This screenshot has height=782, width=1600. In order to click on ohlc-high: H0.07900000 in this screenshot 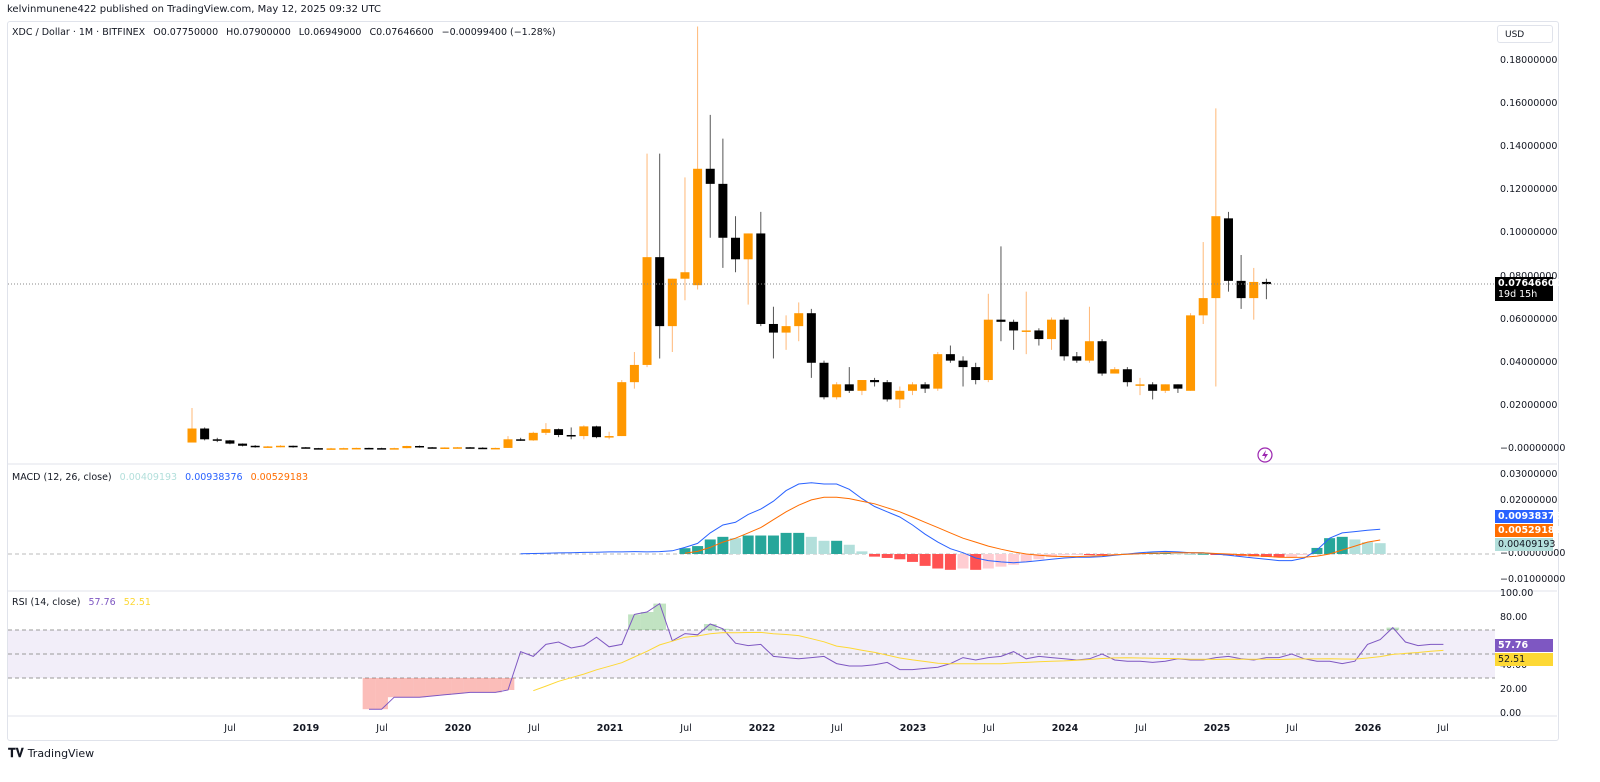, I will do `click(258, 32)`.